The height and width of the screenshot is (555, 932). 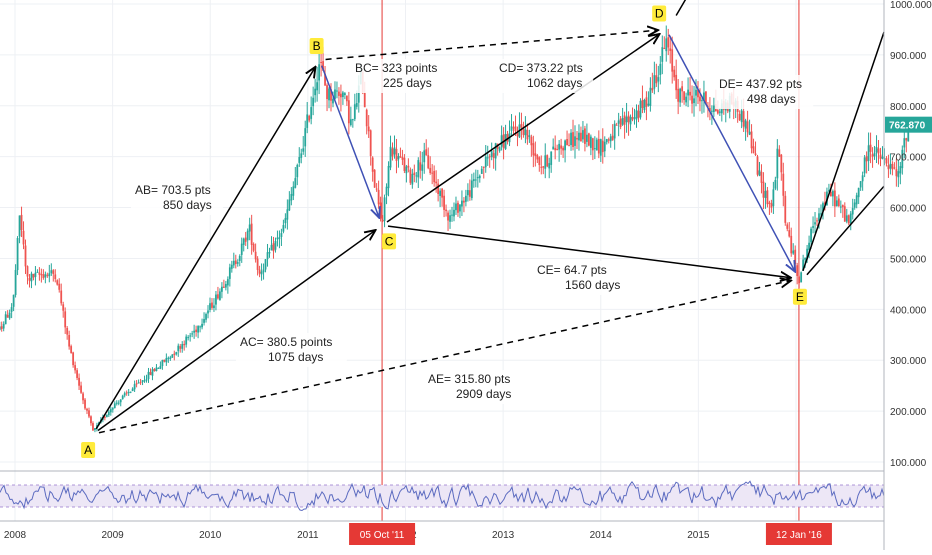 I want to click on line-bc, so click(x=350, y=141).